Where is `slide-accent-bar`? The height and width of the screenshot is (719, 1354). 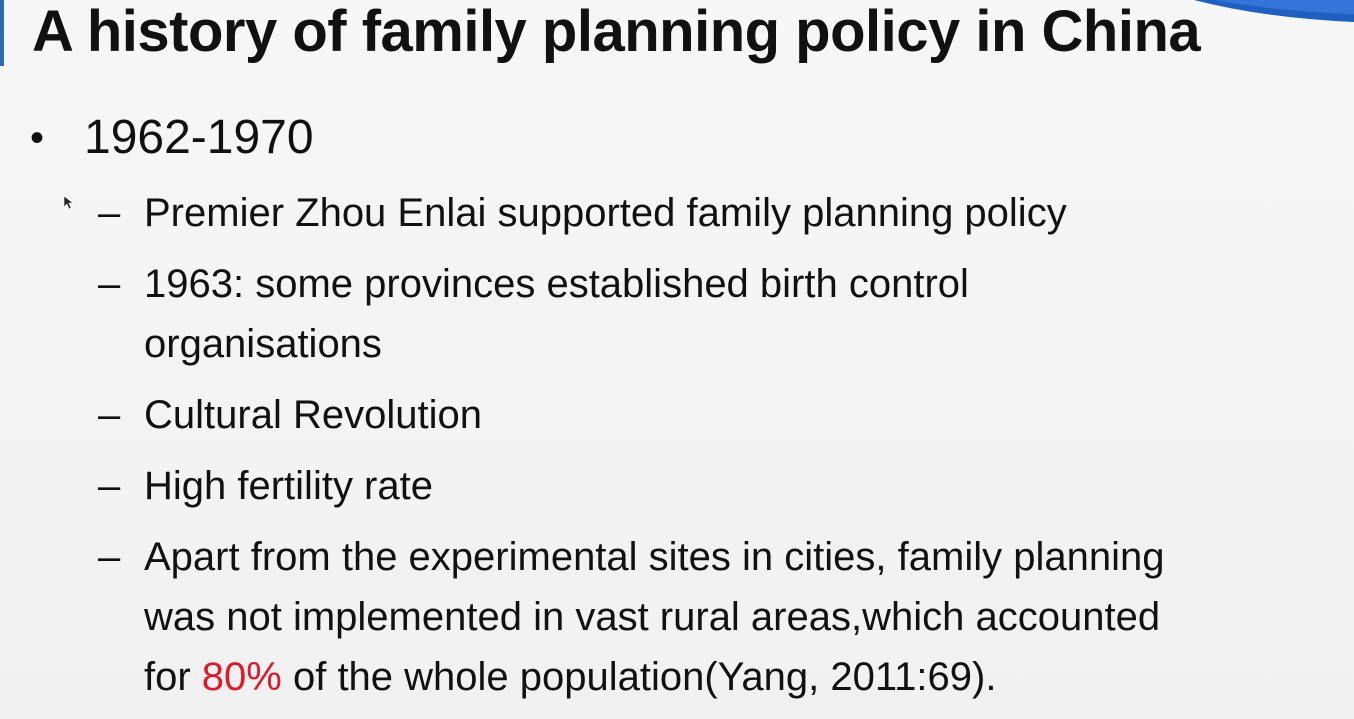
slide-accent-bar is located at coordinates (2, 33).